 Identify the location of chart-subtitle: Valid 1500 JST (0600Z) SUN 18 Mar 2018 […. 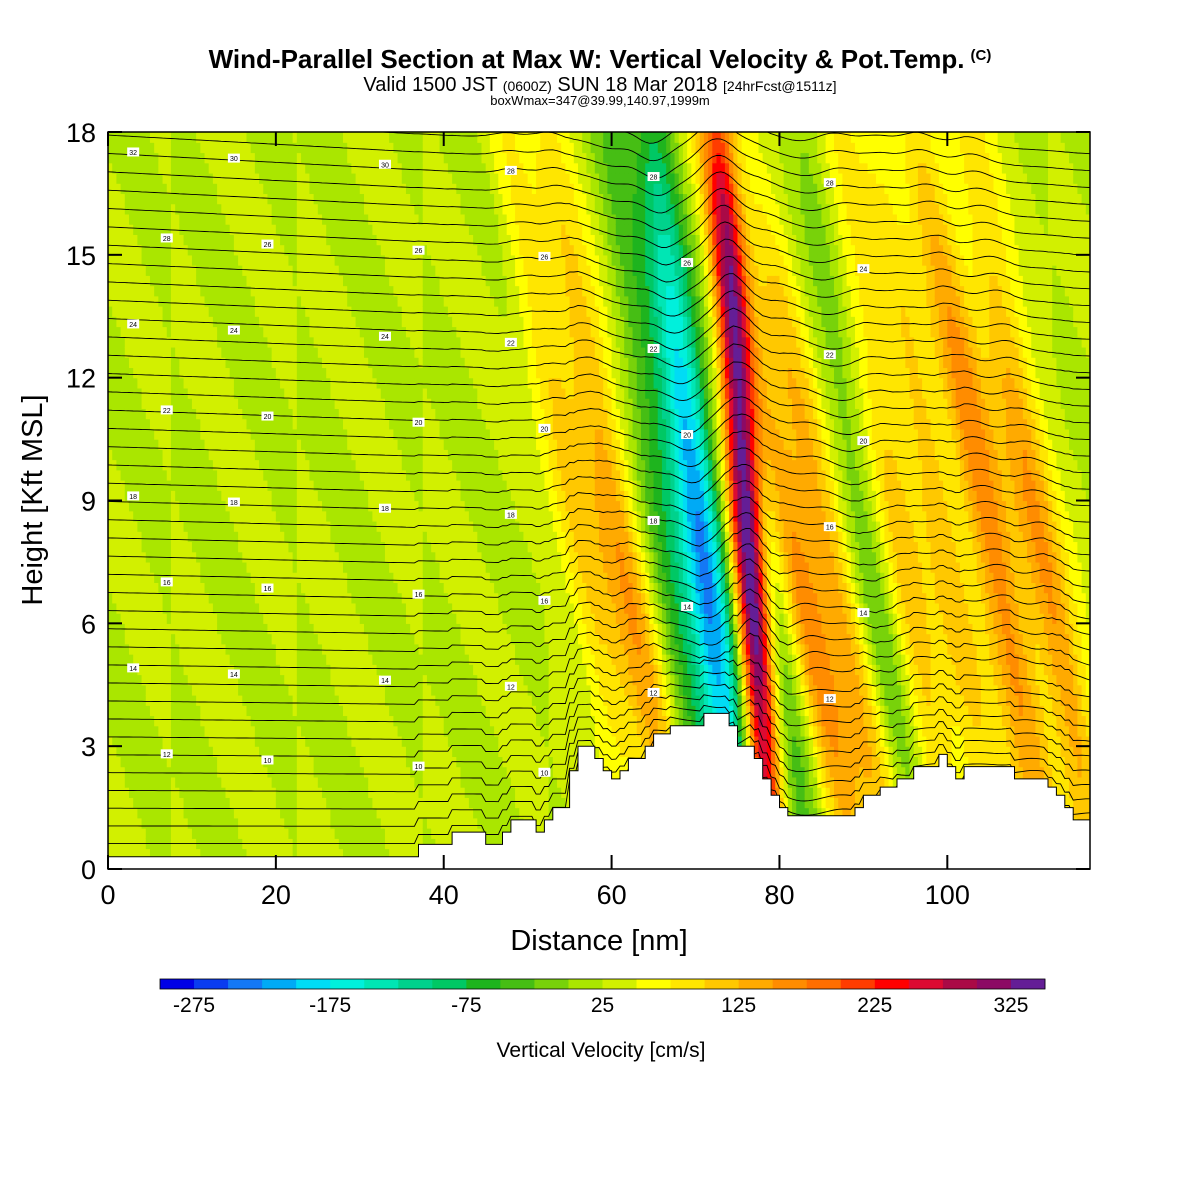
(600, 85).